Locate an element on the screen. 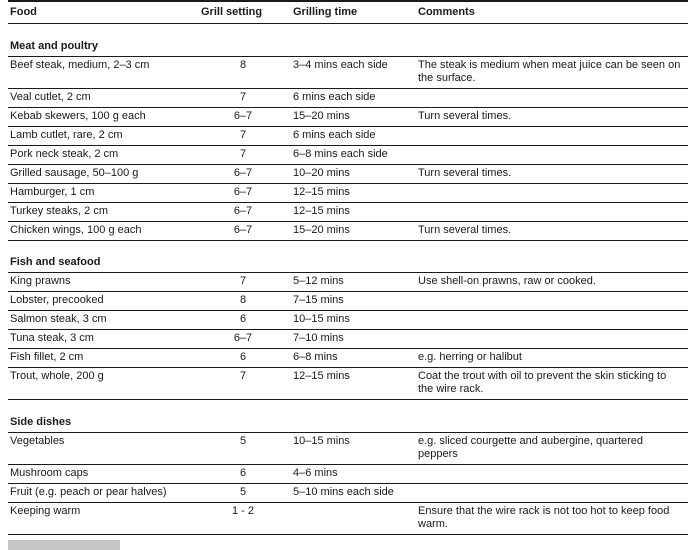  food-cell: Veal cutlet, 2 cm is located at coordinates (101, 98).